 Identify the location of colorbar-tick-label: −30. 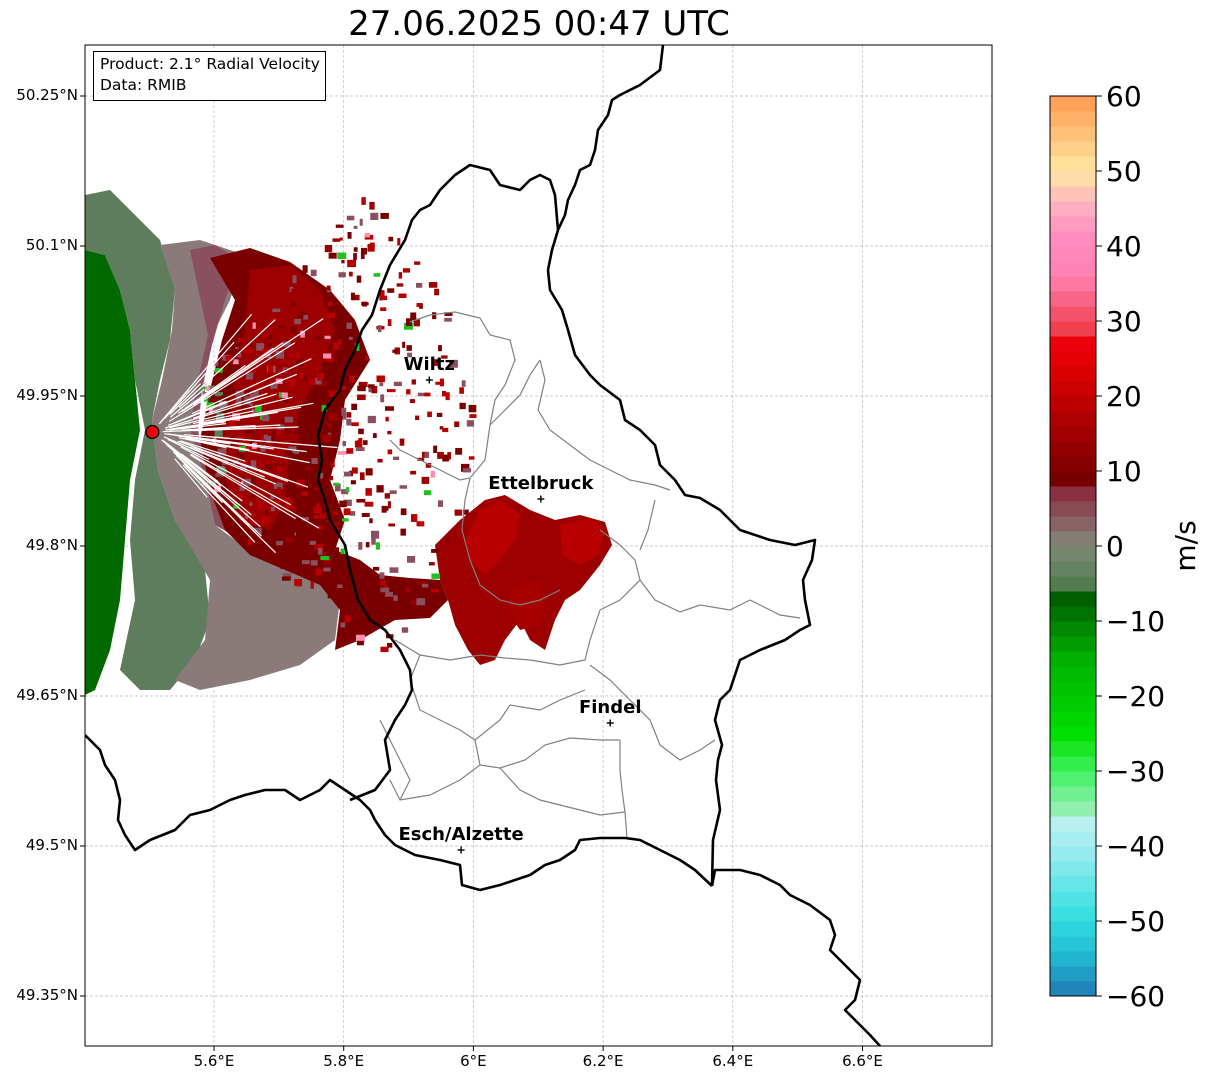
(1135, 771).